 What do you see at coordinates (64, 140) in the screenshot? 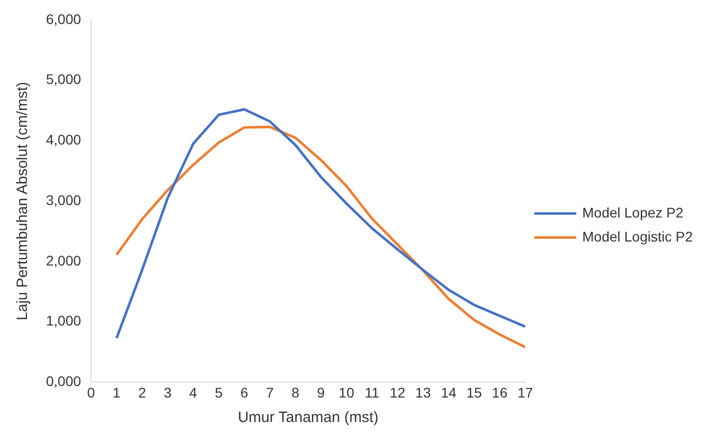
I see `y-tick-label: 4,000` at bounding box center [64, 140].